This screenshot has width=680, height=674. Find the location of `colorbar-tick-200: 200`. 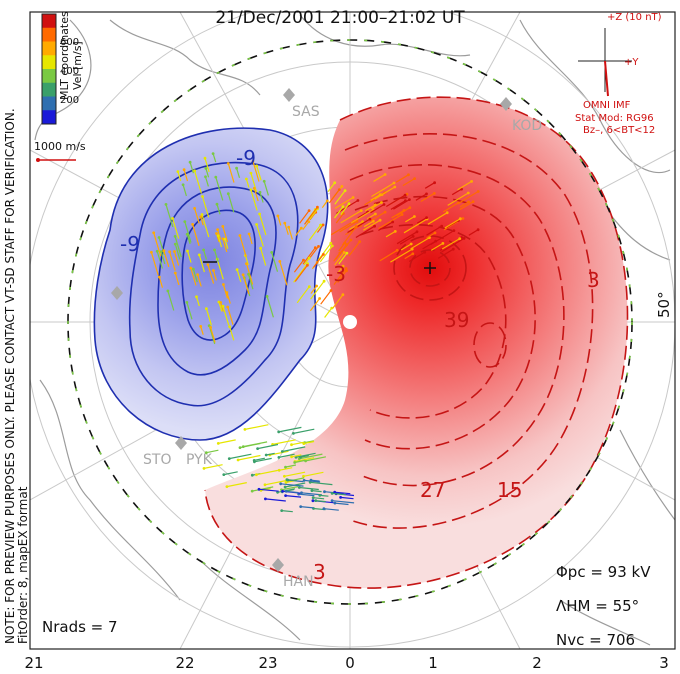

colorbar-tick-200: 200 is located at coordinates (70, 100).